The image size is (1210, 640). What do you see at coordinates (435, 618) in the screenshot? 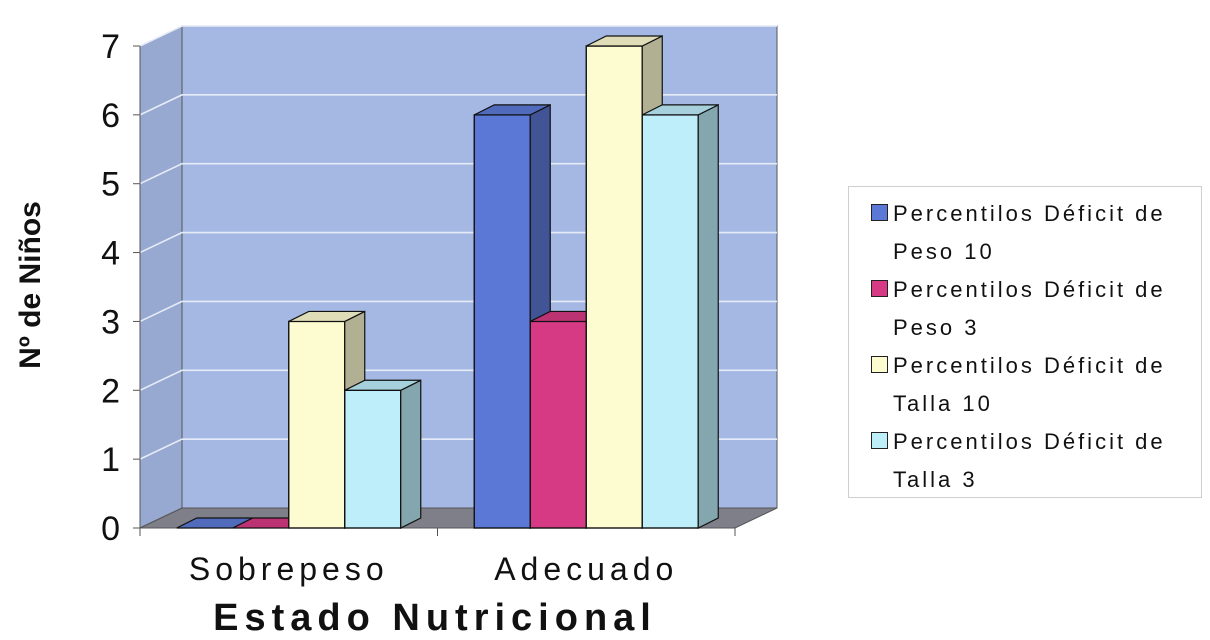
I see `x-axis-label: Estado Nutricional` at bounding box center [435, 618].